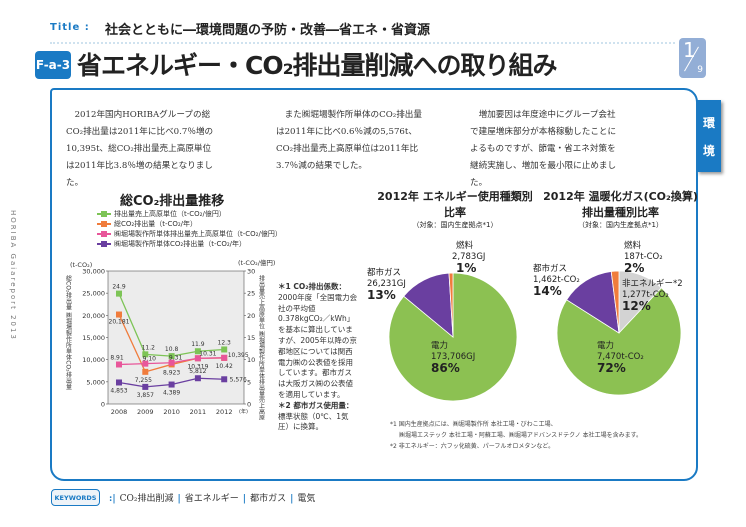 The width and height of the screenshot is (746, 527). I want to click on right-tick-label: 0, so click(249, 405).